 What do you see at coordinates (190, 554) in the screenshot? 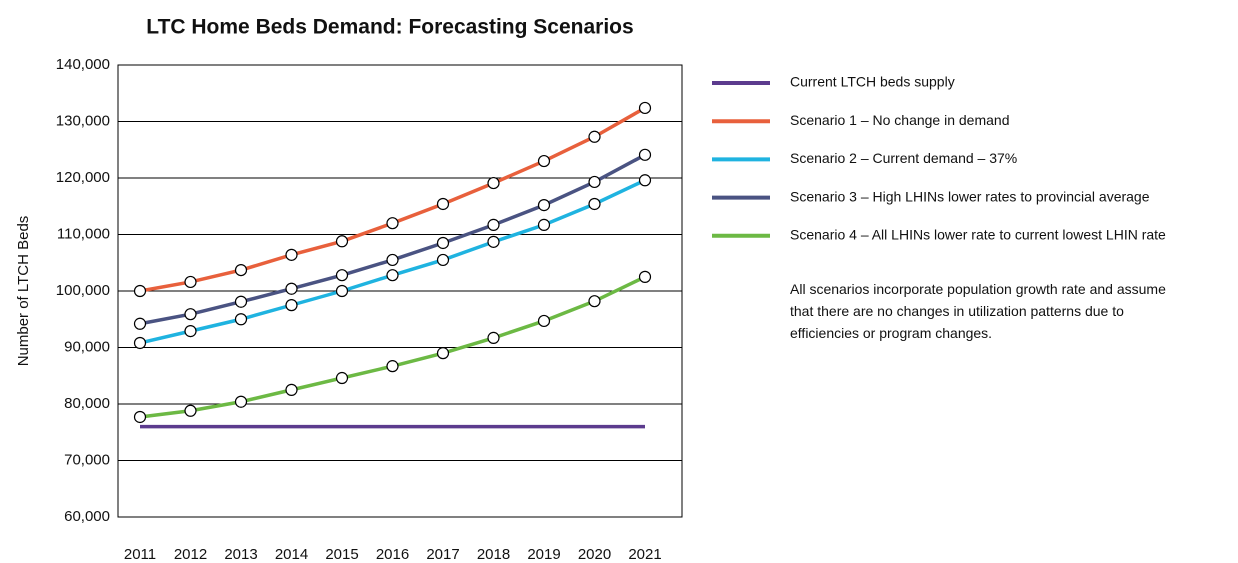
I see `x-tick-label: 2012` at bounding box center [190, 554].